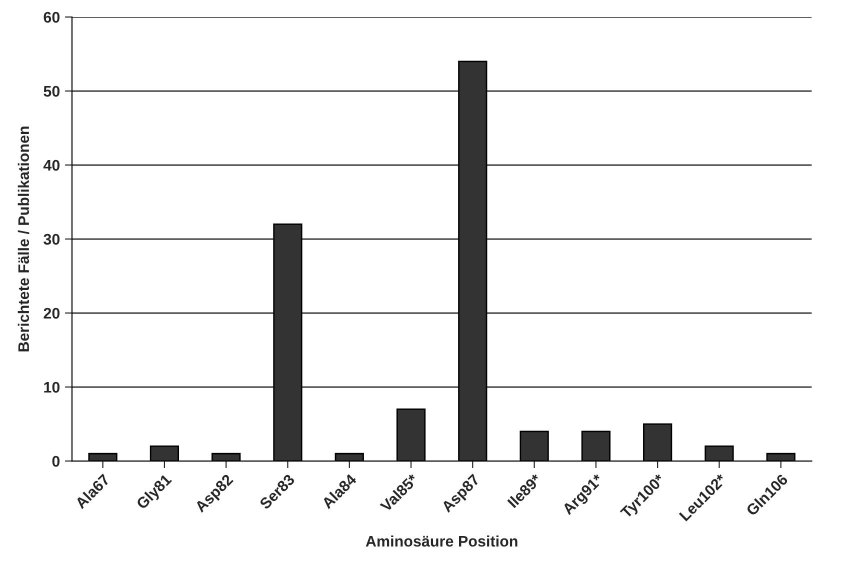 This screenshot has height=577, width=842. What do you see at coordinates (52, 313) in the screenshot?
I see `y-tick-label: 20` at bounding box center [52, 313].